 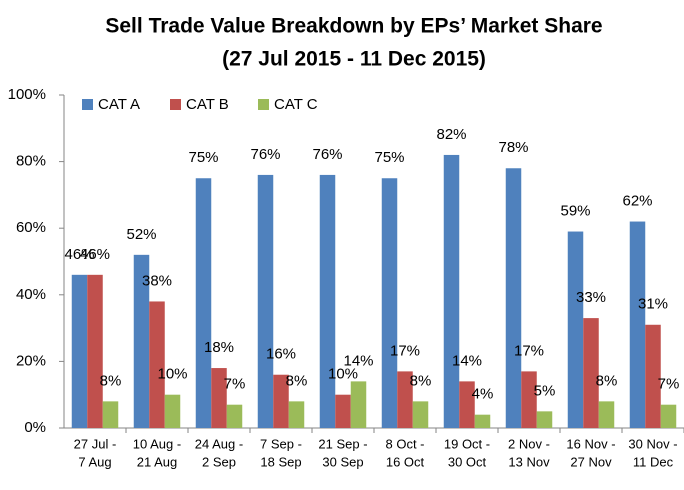 What do you see at coordinates (545, 390) in the screenshot?
I see `value-label: 5%` at bounding box center [545, 390].